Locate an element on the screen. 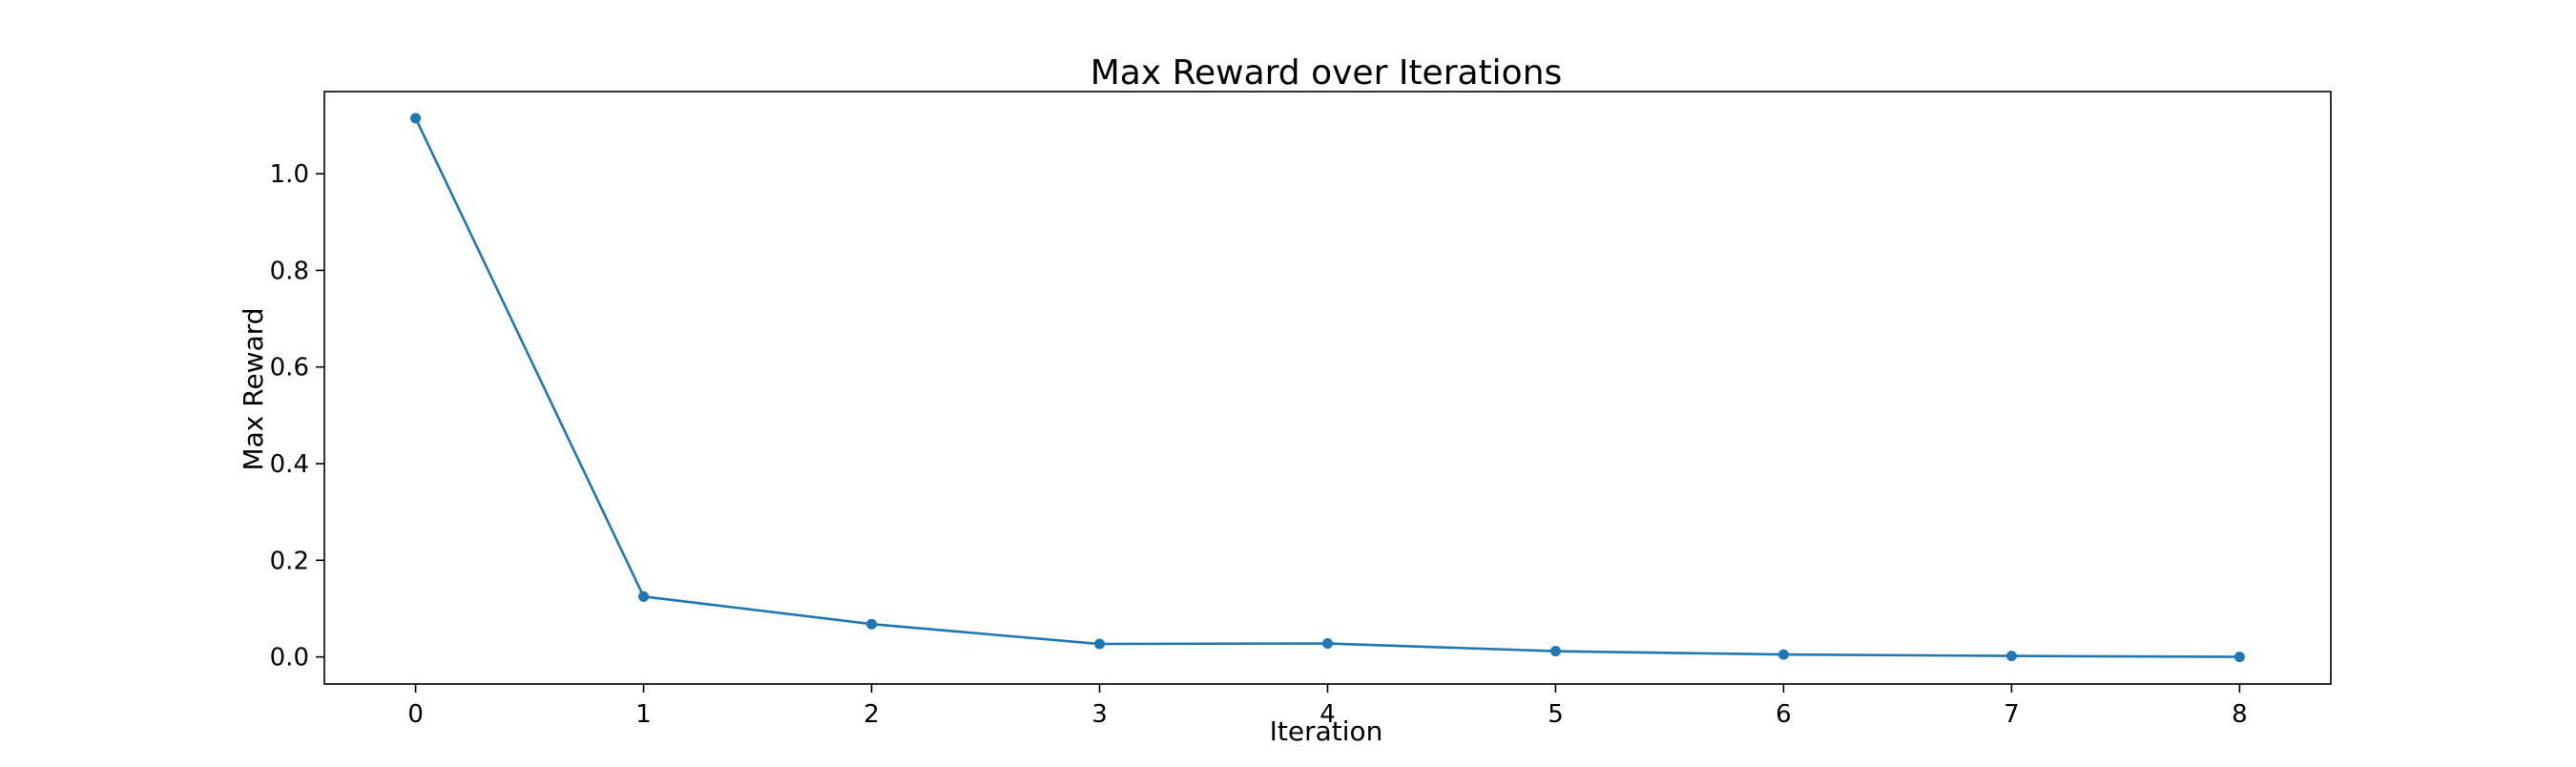 The image size is (2576, 767). x-axis-label: Iteration is located at coordinates (1326, 731).